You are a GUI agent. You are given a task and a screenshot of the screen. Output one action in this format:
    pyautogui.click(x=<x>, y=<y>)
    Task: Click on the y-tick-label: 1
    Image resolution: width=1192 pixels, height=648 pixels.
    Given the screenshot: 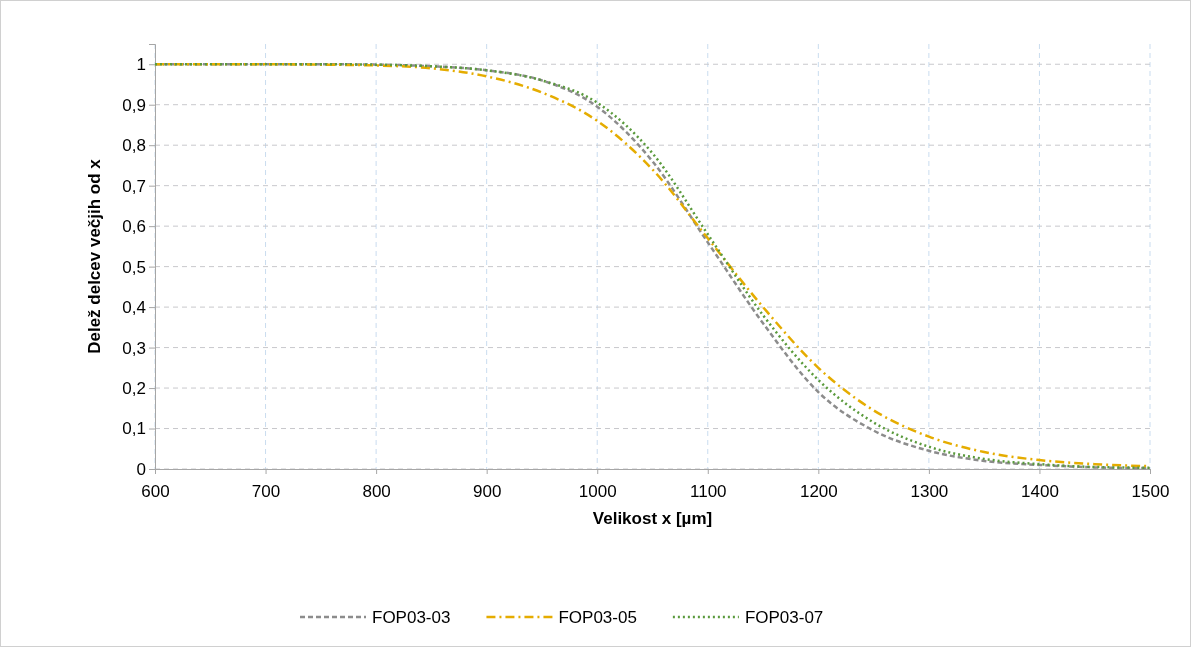 What is the action you would take?
    pyautogui.click(x=141, y=65)
    